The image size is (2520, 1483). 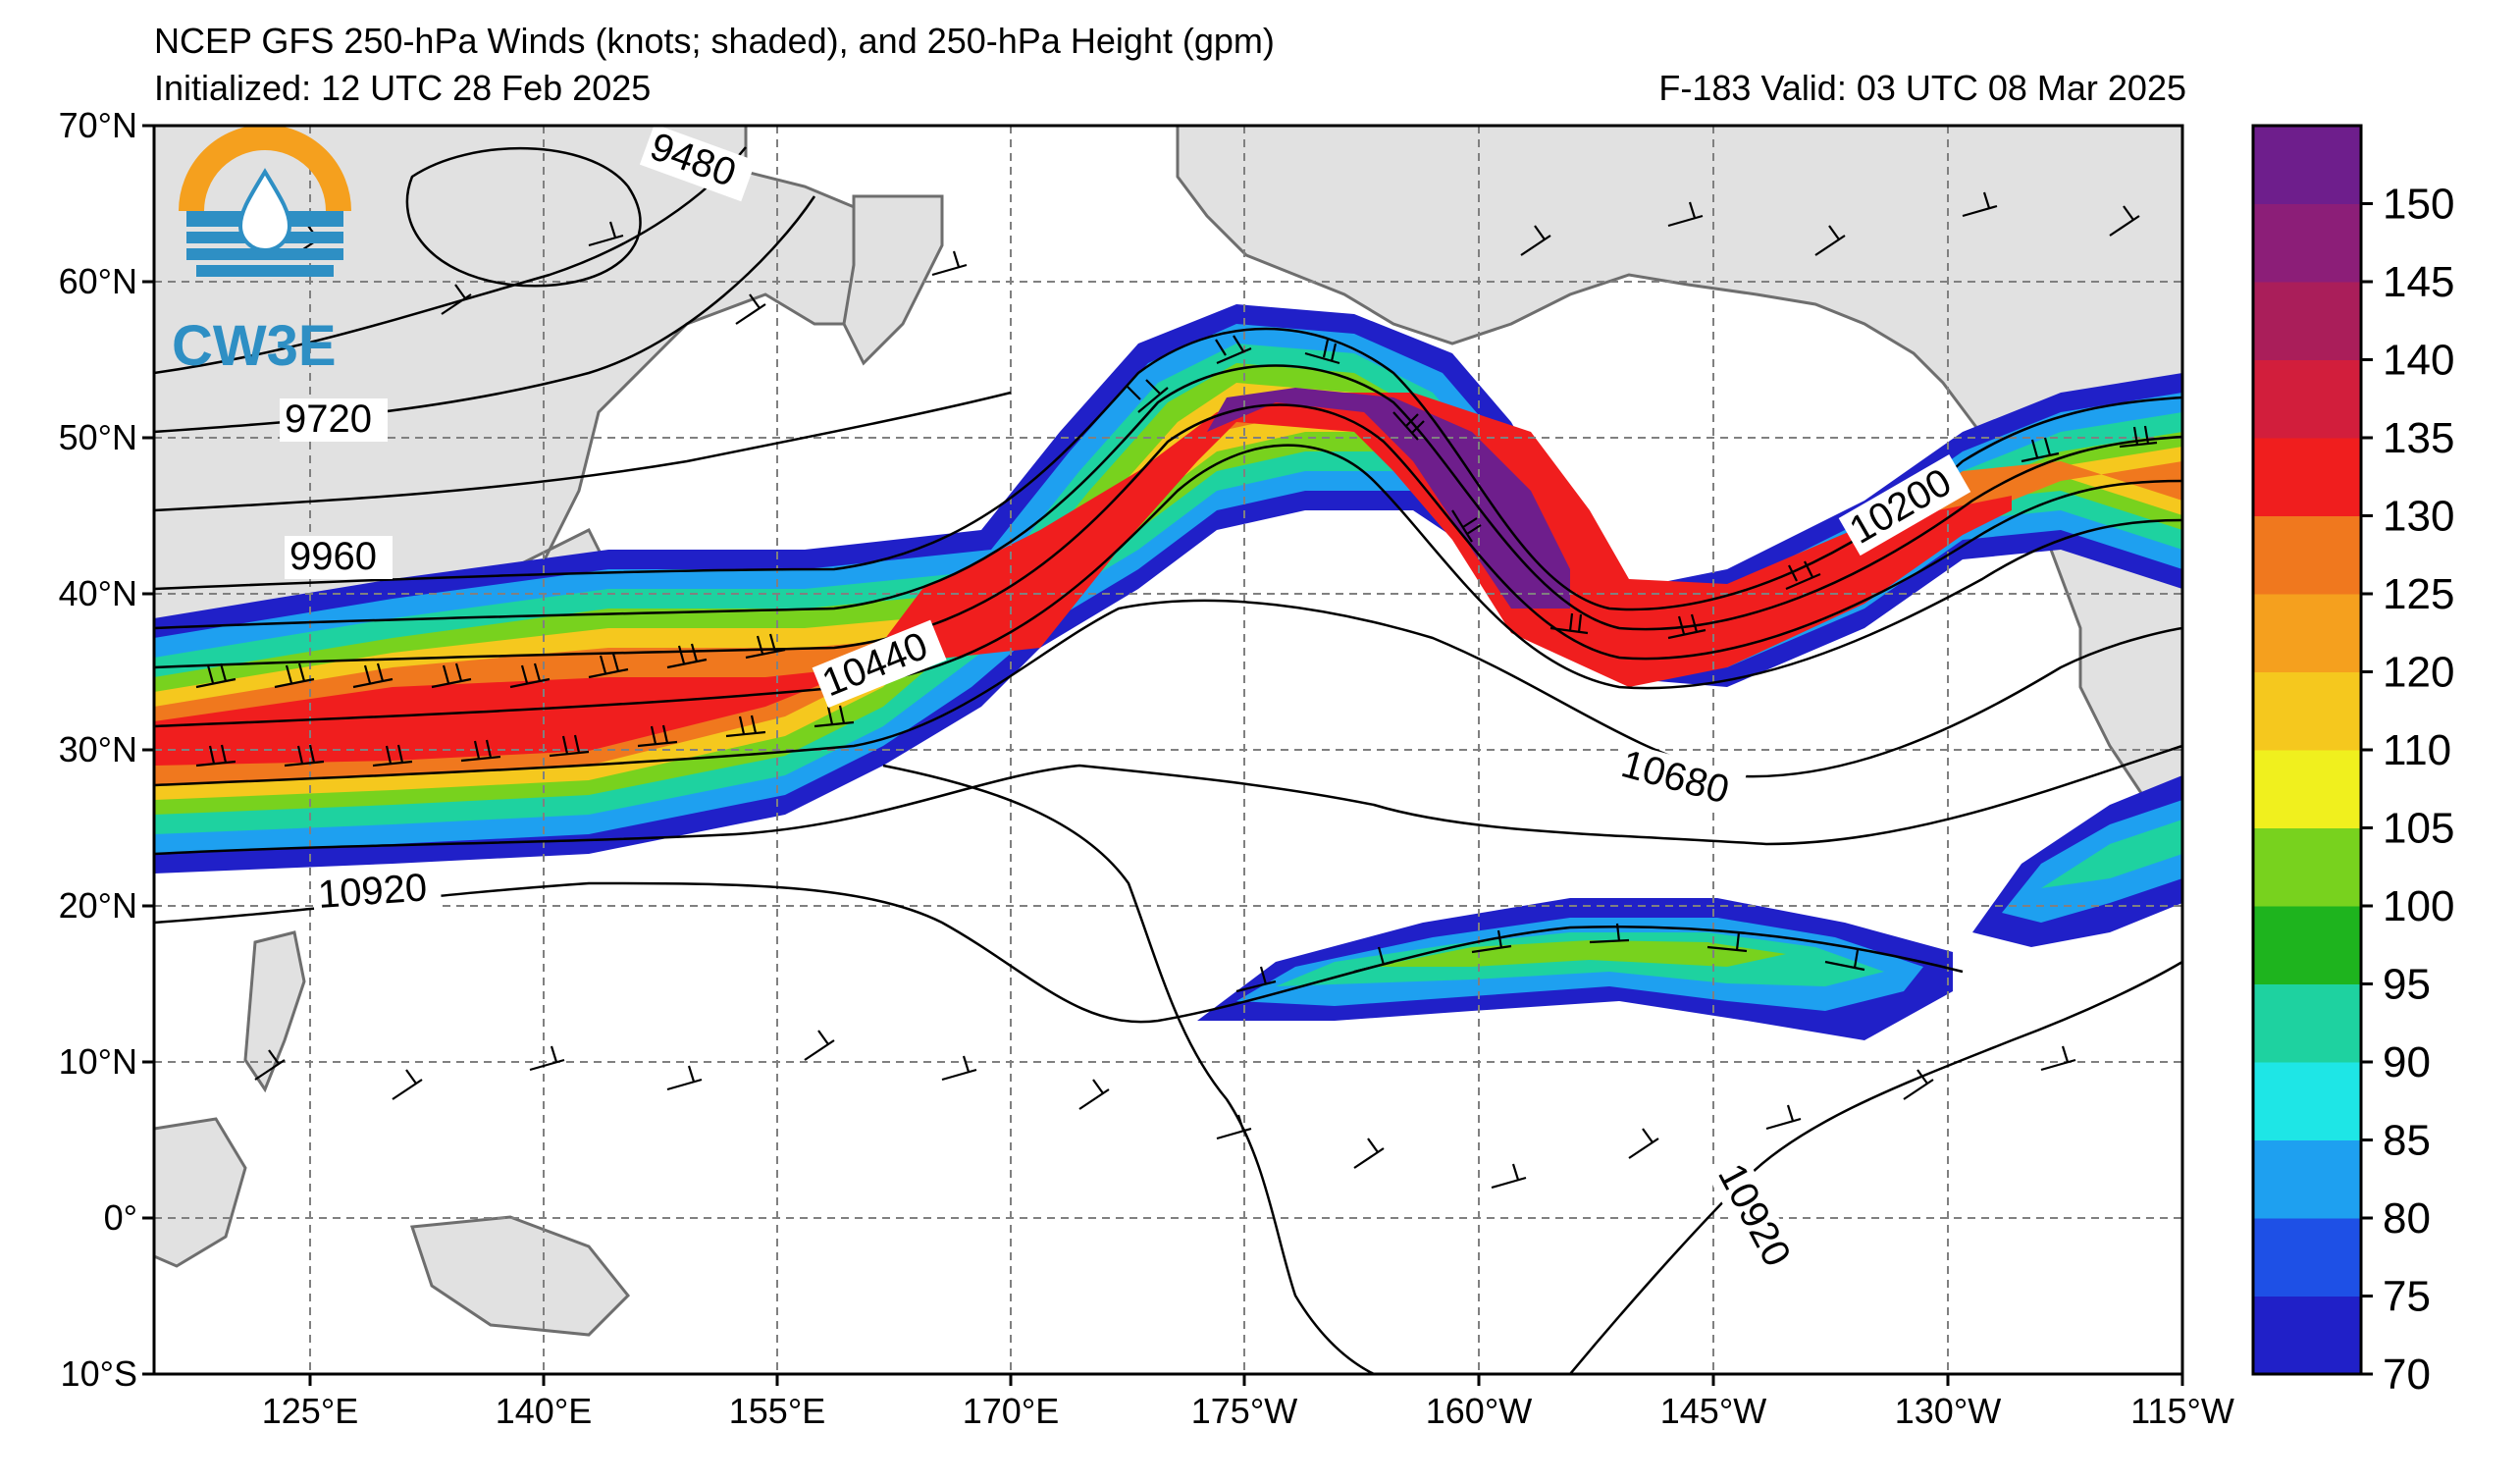 What do you see at coordinates (98, 1062) in the screenshot?
I see `lat-label: 10°N` at bounding box center [98, 1062].